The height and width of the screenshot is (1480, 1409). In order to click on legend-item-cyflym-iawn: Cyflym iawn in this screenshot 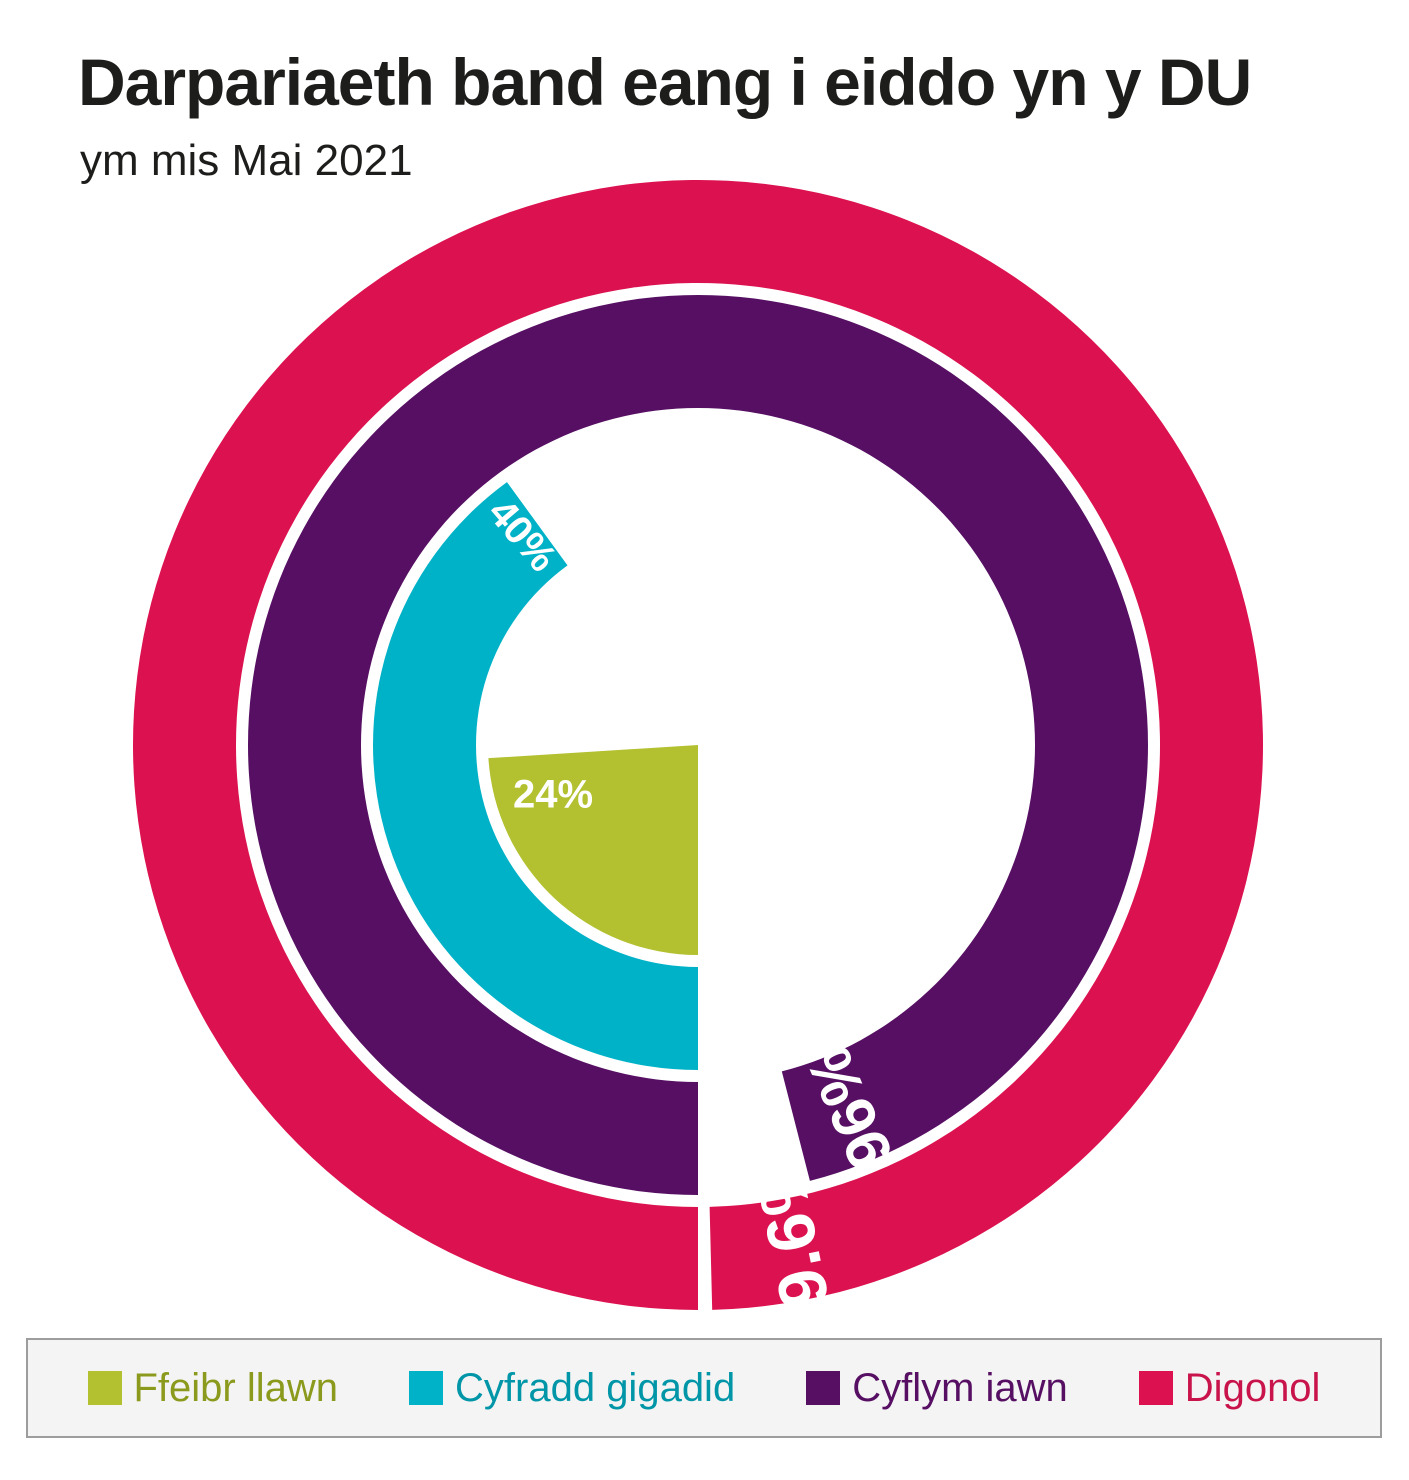, I will do `click(937, 1388)`.